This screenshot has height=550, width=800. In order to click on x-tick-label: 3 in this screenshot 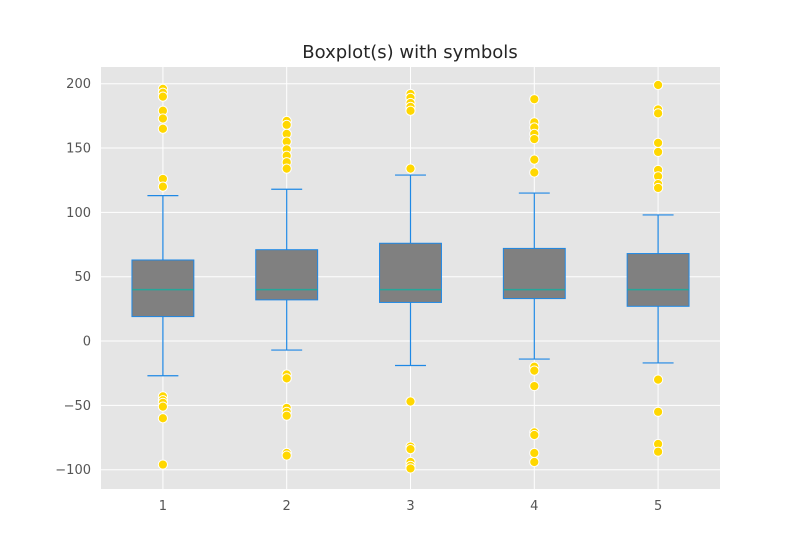, I will do `click(410, 506)`.